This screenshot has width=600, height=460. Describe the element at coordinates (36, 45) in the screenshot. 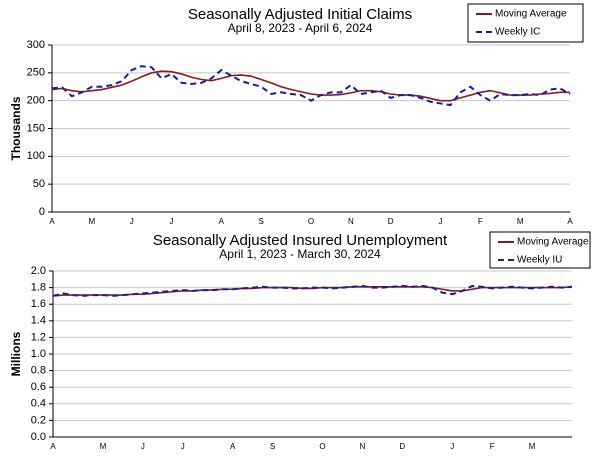

I see `y-tick-label: 300` at that location.